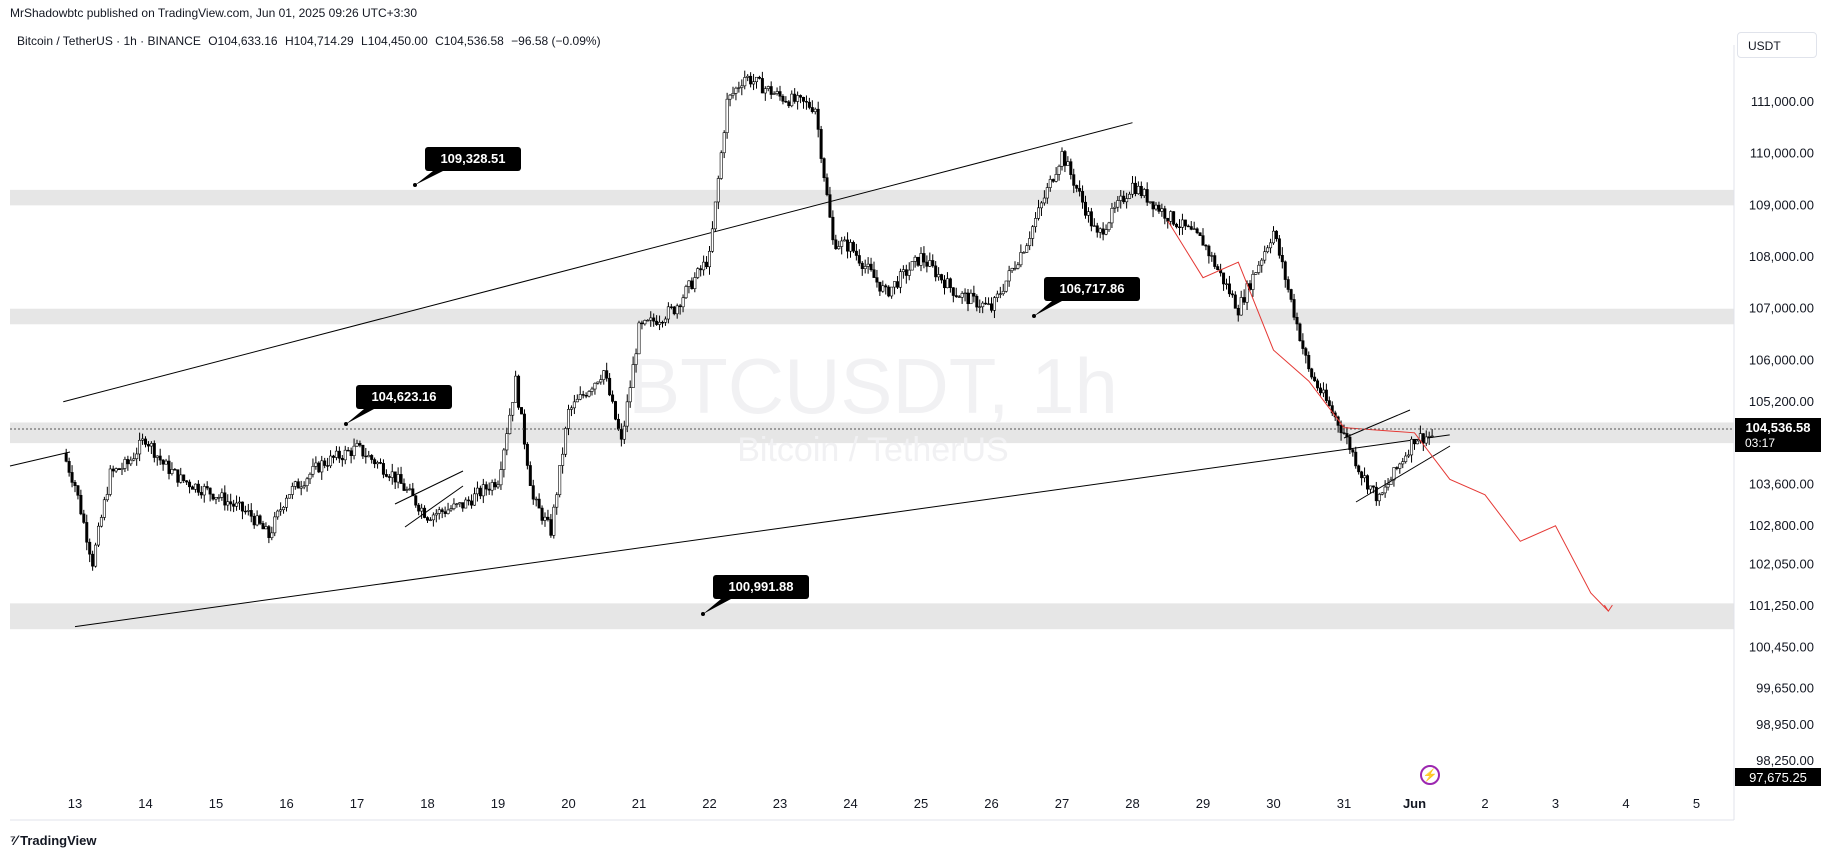 The image size is (1835, 856). What do you see at coordinates (755, 595) in the screenshot?
I see `price-callout: 100,991.88` at bounding box center [755, 595].